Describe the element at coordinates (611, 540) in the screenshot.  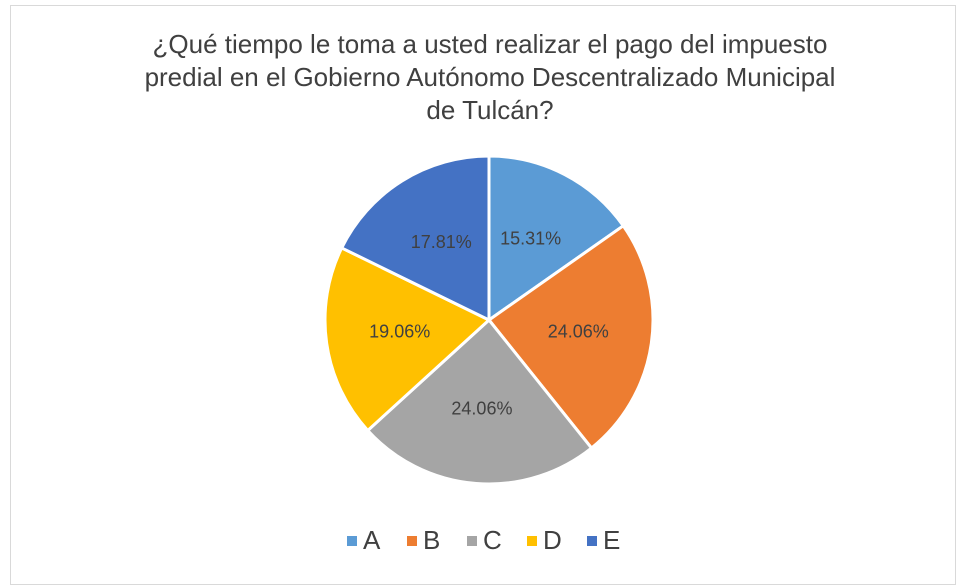
I see `legend-label: E` at that location.